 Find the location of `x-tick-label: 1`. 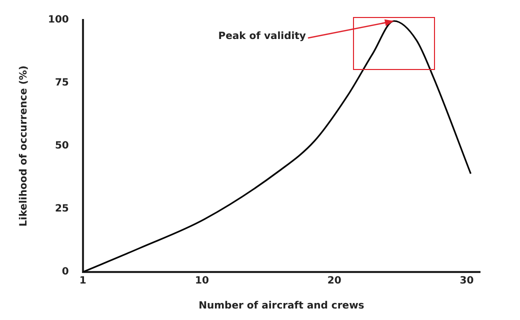

x-tick-label: 1 is located at coordinates (82, 281).